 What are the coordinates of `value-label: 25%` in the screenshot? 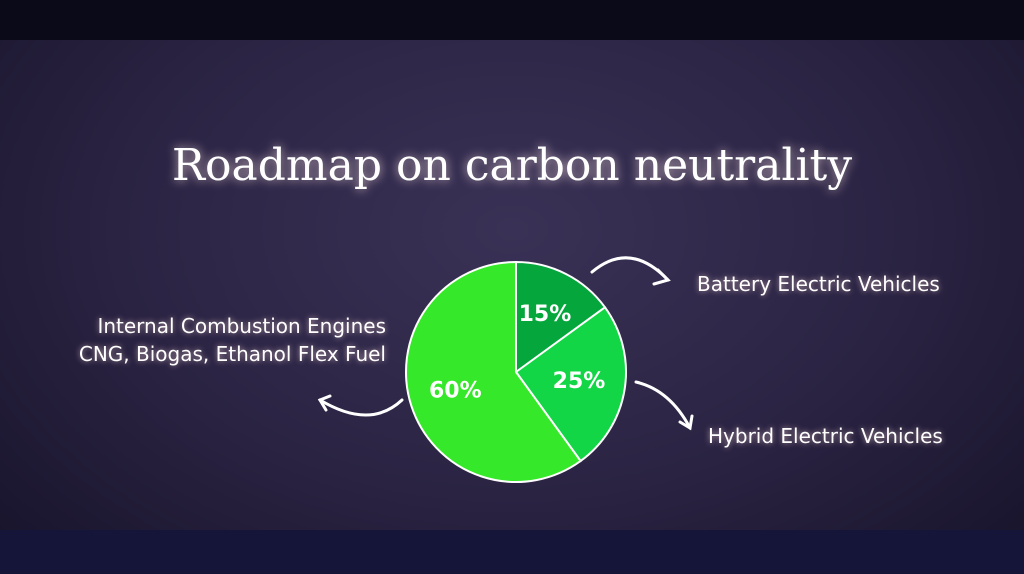 It's located at (579, 381).